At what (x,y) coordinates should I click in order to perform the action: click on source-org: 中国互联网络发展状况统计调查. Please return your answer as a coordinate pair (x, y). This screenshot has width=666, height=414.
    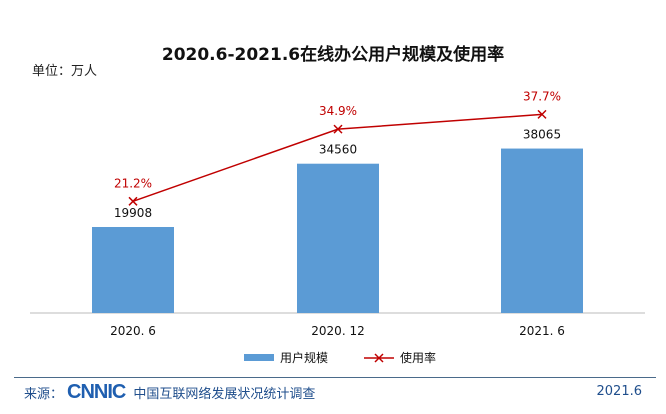
    Looking at the image, I should click on (224, 394).